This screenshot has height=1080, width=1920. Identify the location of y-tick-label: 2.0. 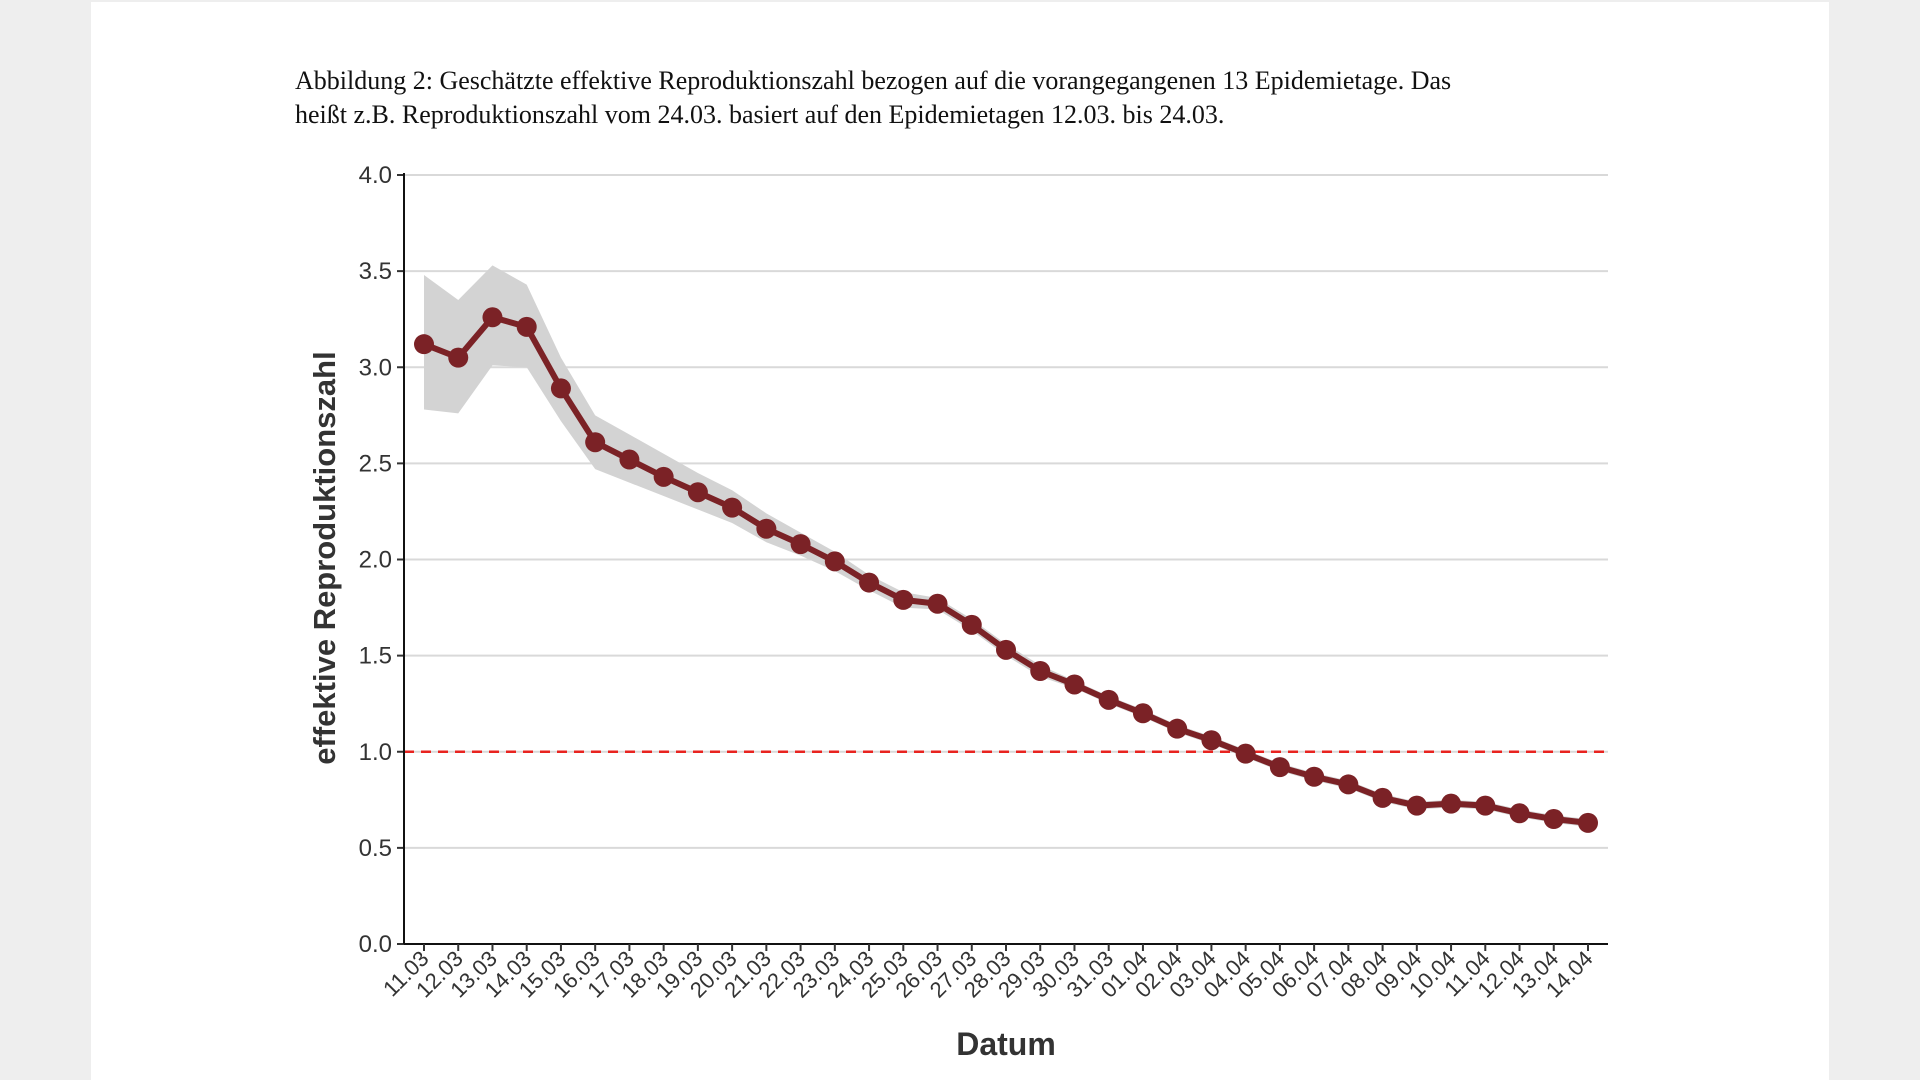
(375, 560).